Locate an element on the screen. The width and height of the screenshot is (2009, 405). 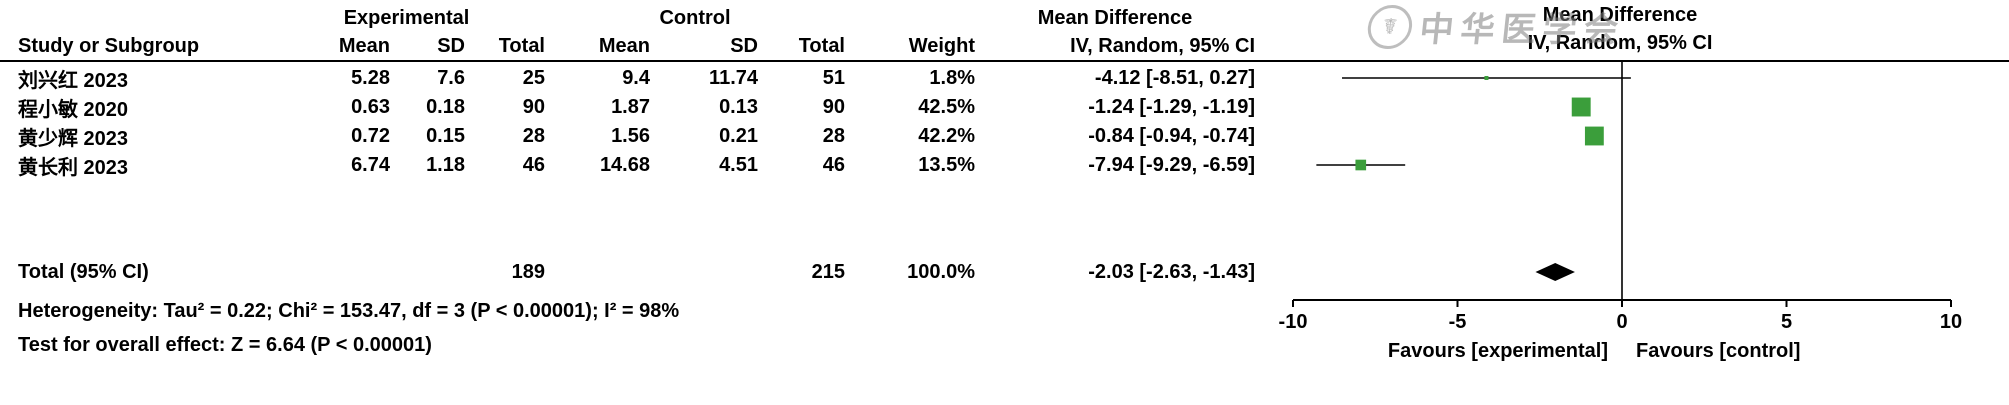
col-header-exp-sd: SD is located at coordinates (451, 46).